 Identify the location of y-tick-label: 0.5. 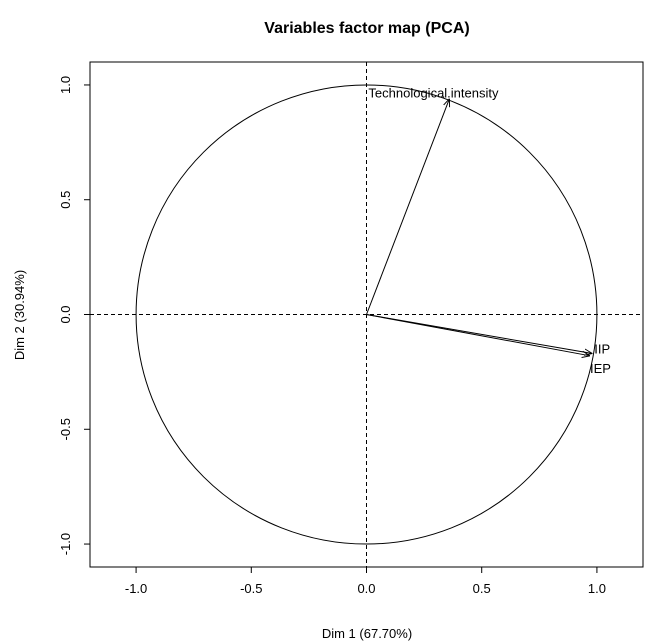
(65, 200).